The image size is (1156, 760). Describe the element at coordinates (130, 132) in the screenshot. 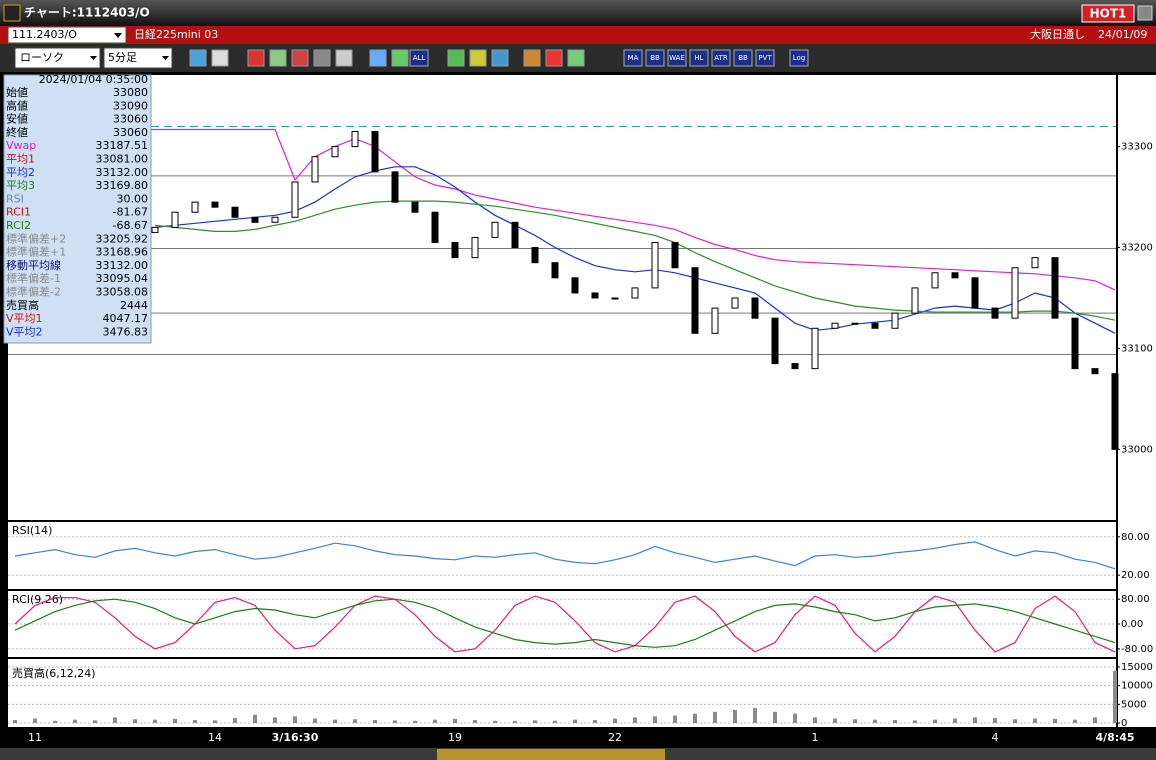

I see `info-value: 33060` at that location.